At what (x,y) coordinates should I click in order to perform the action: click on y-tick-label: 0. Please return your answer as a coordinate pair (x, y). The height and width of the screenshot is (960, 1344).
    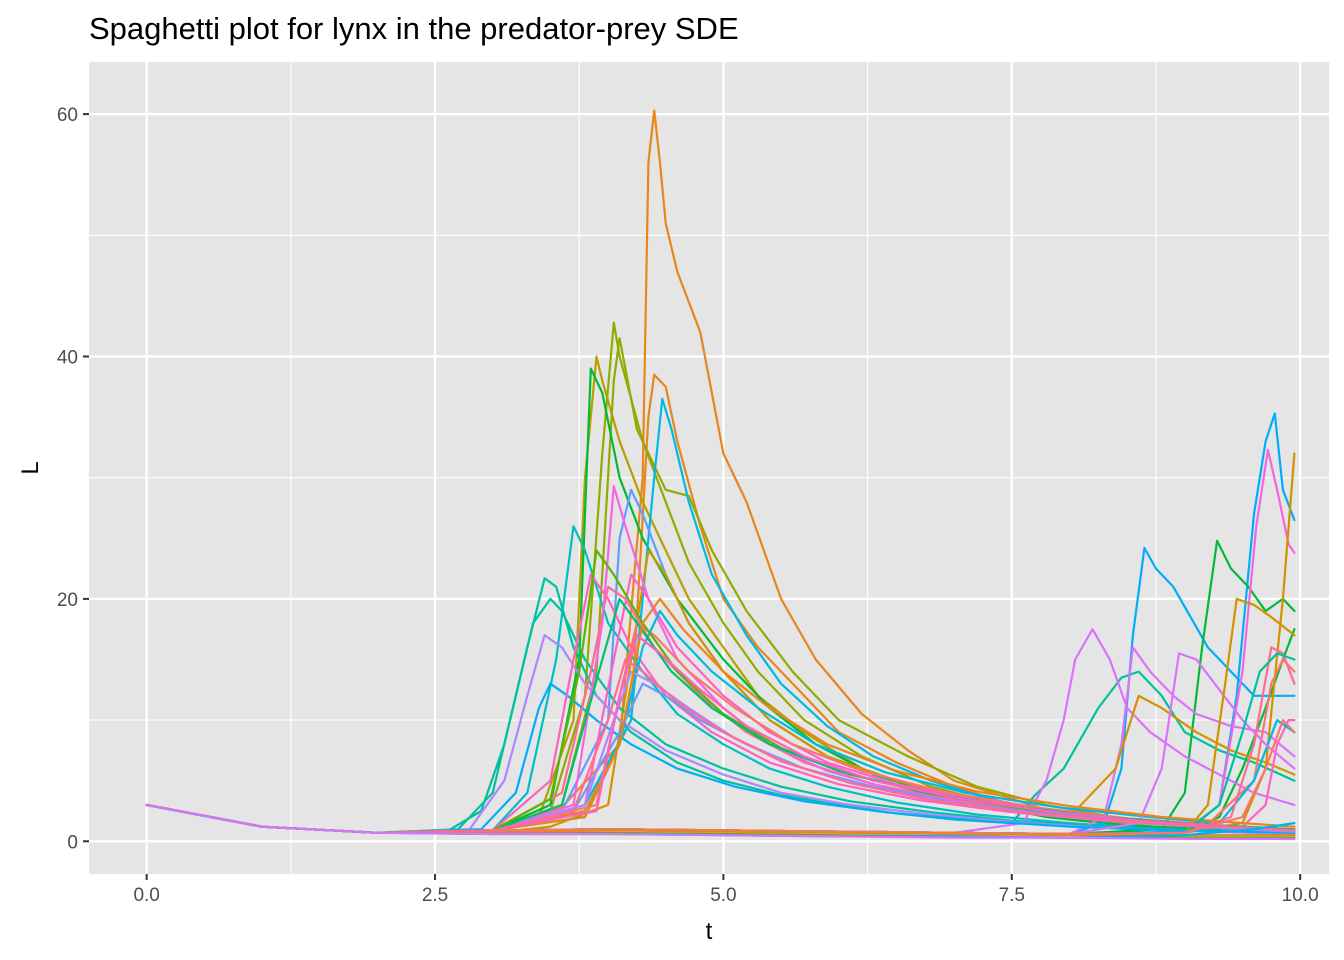
    Looking at the image, I should click on (72, 842).